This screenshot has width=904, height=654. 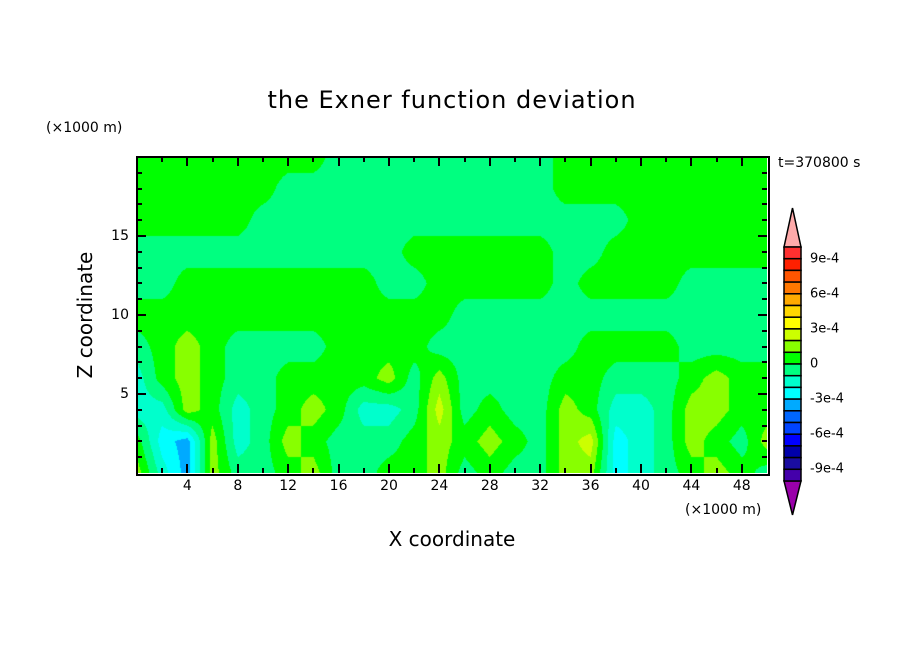 I want to click on x-tick-label: 20, so click(x=389, y=486).